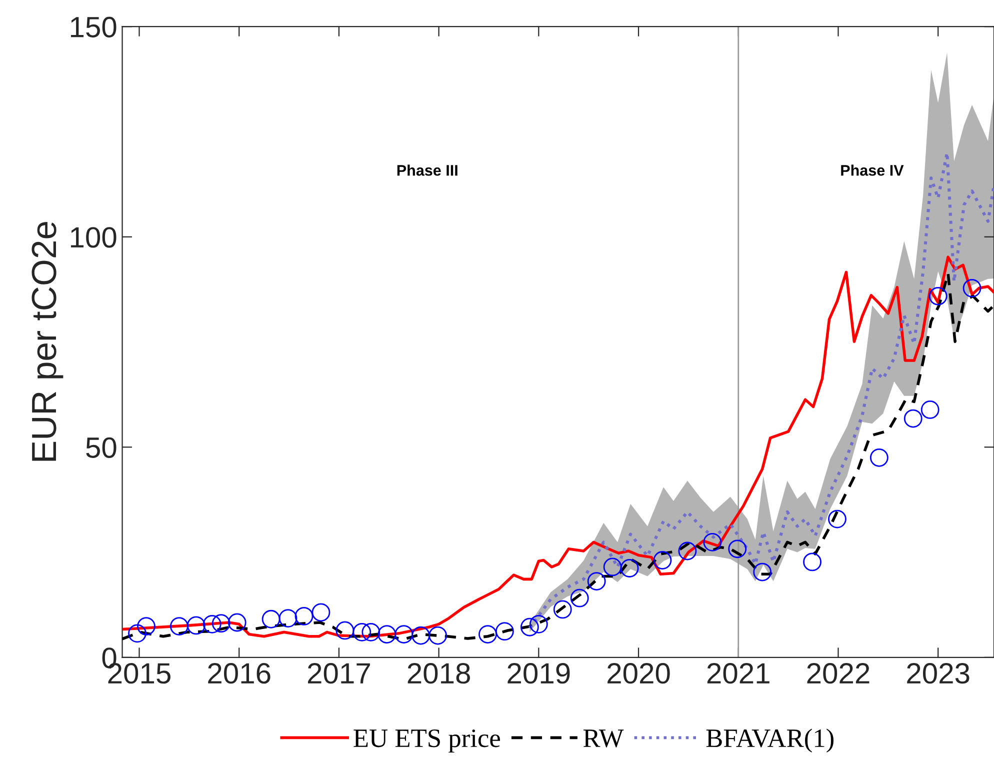  Describe the element at coordinates (439, 673) in the screenshot. I see `x-tick-label: 2018` at that location.